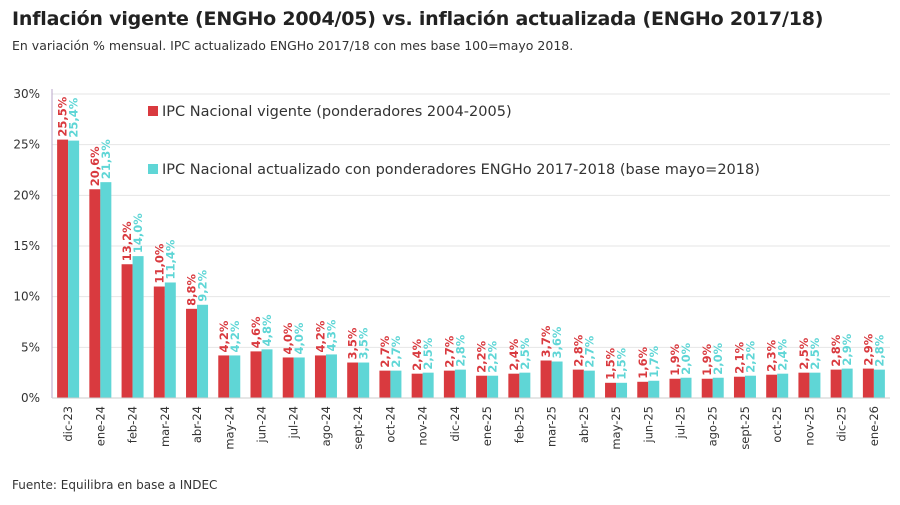 This screenshot has height=505, width=900. I want to click on data-label: 4,3%, so click(331, 335).